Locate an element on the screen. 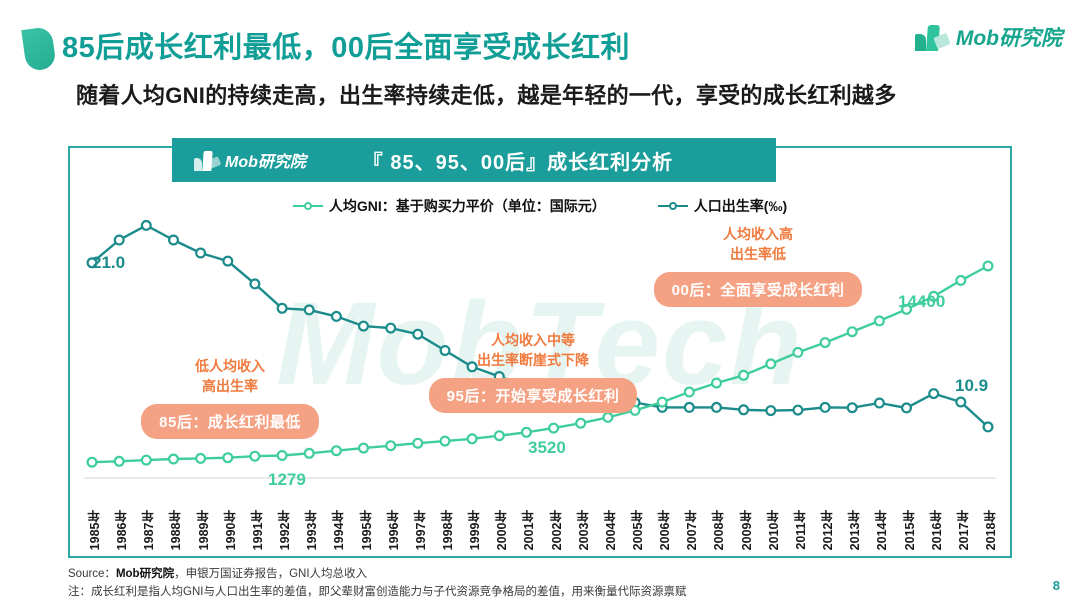 This screenshot has height=607, width=1080. anno-95-line1: 人均收入中等 is located at coordinates (533, 340).